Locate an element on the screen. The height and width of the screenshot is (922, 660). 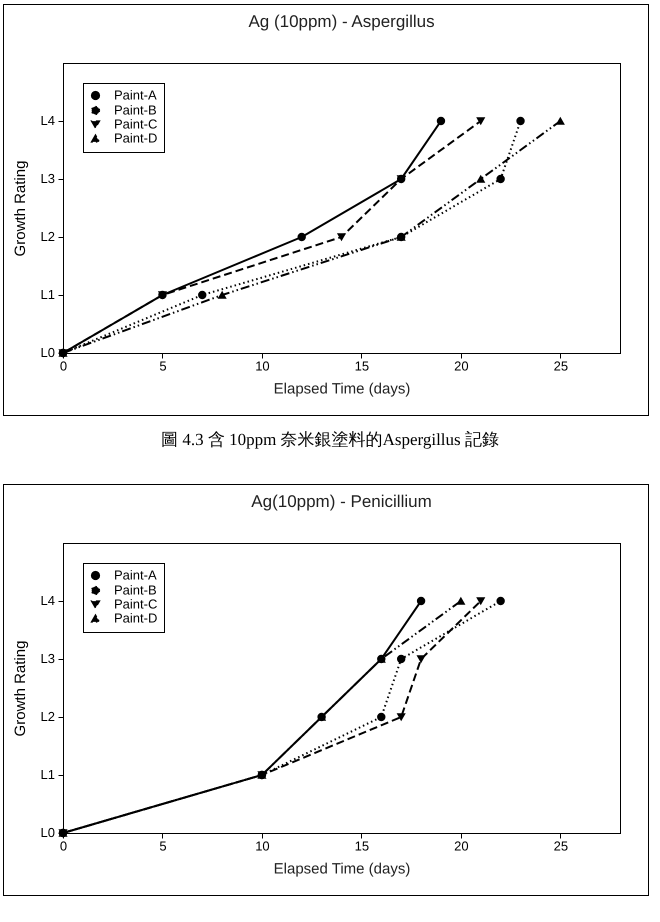
chart-title: Ag(10ppm) - Penicillium is located at coordinates (341, 501).